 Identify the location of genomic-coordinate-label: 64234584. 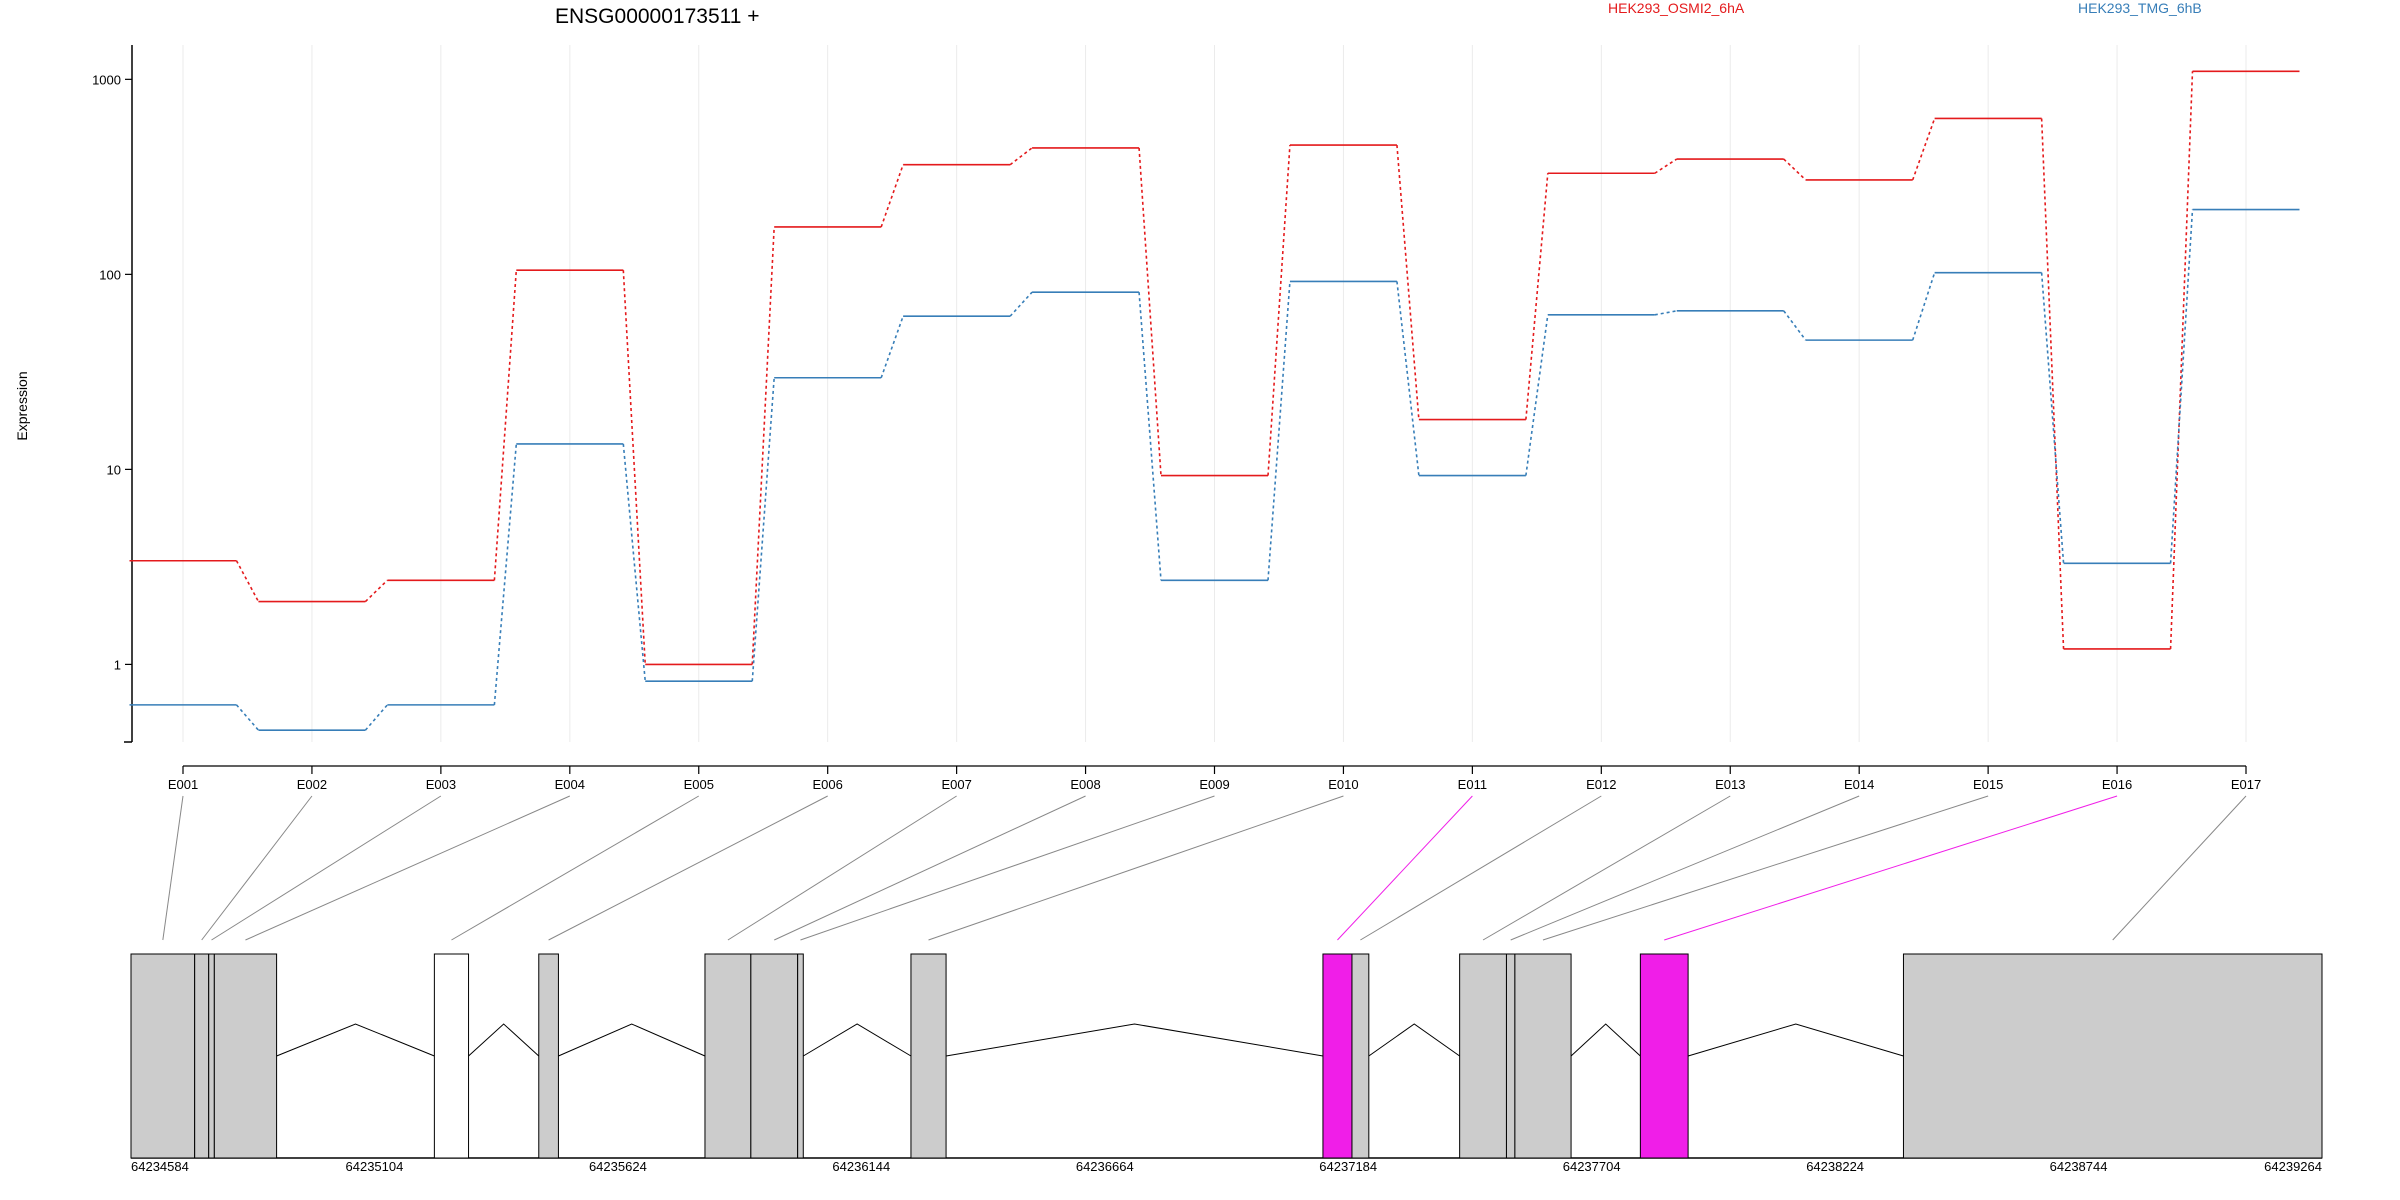
(160, 1166).